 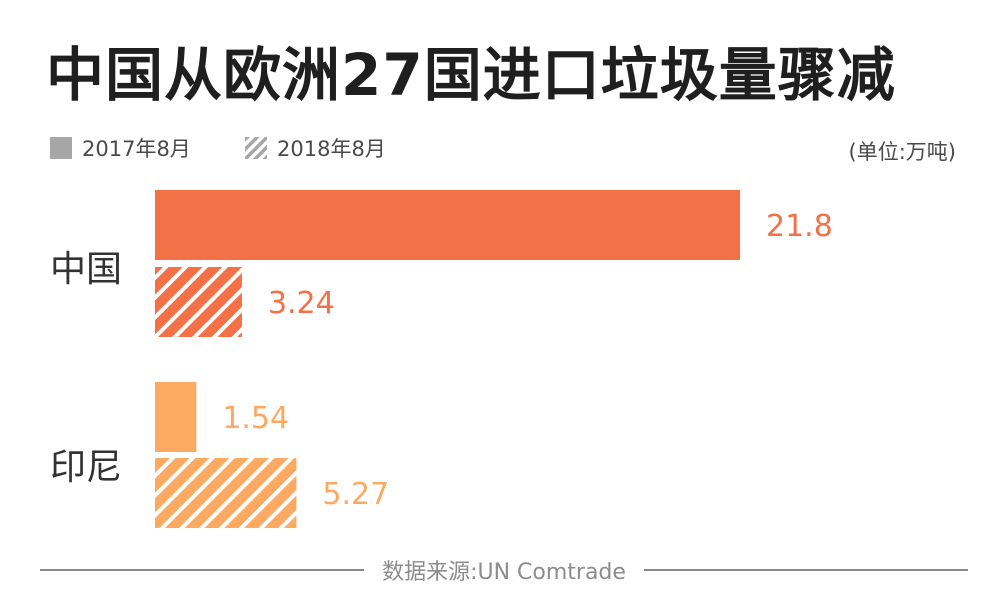 What do you see at coordinates (256, 148) in the screenshot?
I see `legend-swatch-hatched` at bounding box center [256, 148].